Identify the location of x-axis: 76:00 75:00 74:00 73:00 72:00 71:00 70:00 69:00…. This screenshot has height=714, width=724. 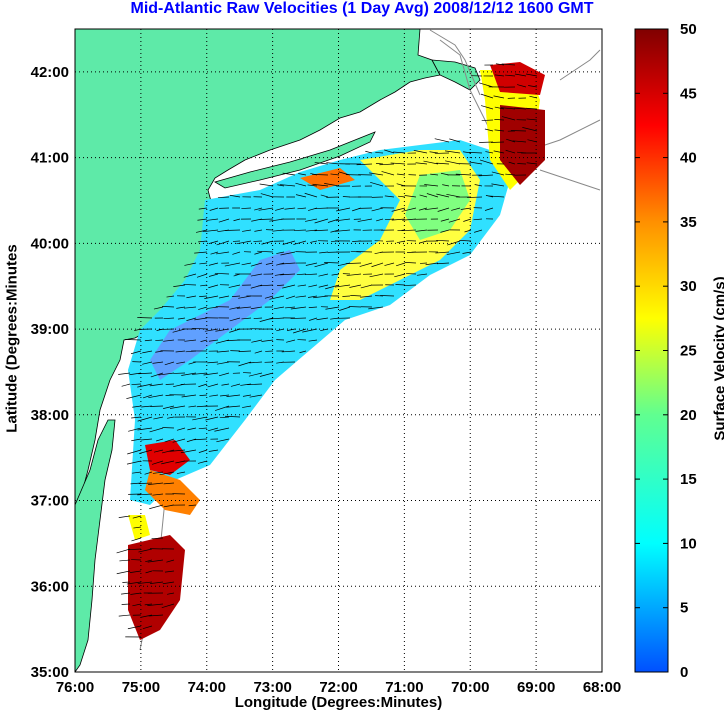
(338, 687).